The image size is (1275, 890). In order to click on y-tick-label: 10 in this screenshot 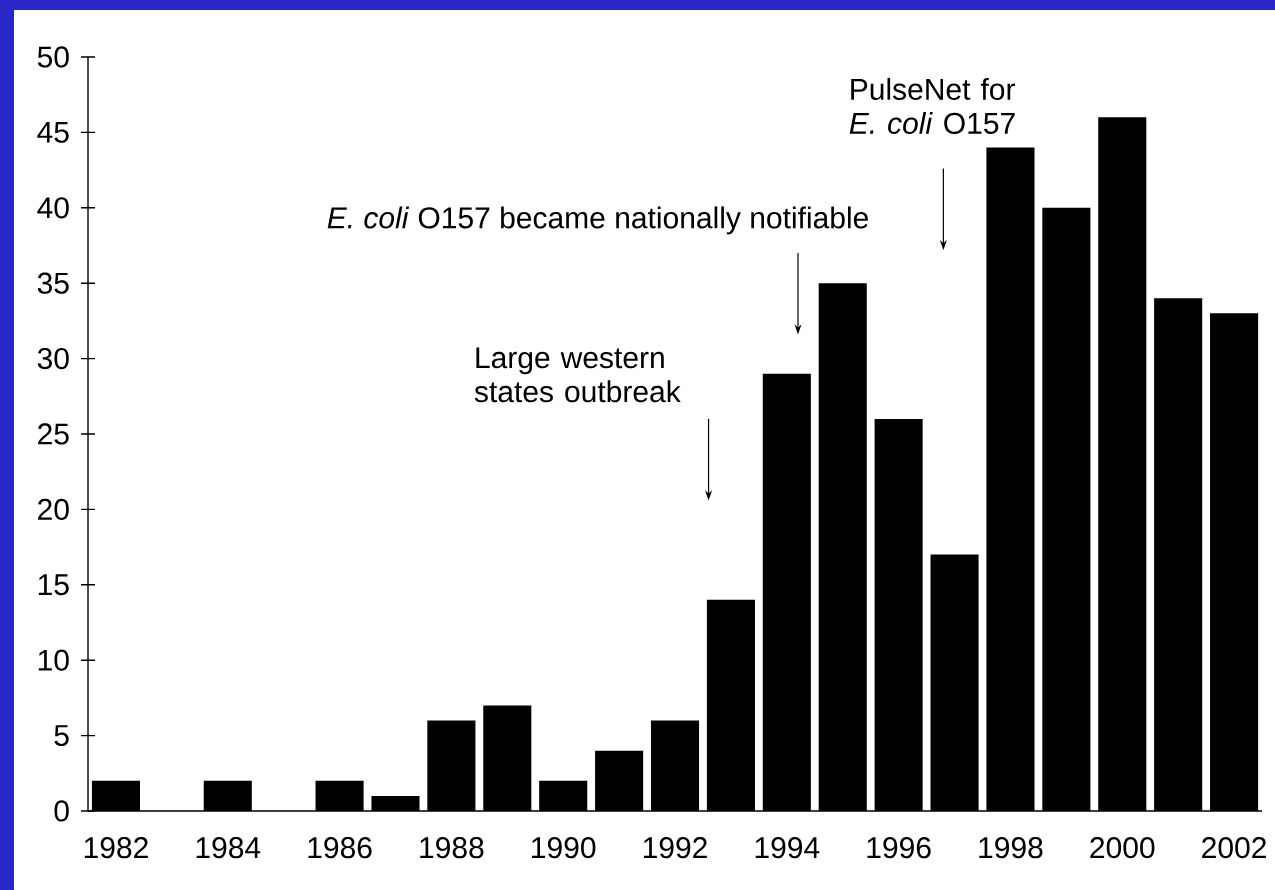, I will do `click(53, 660)`.